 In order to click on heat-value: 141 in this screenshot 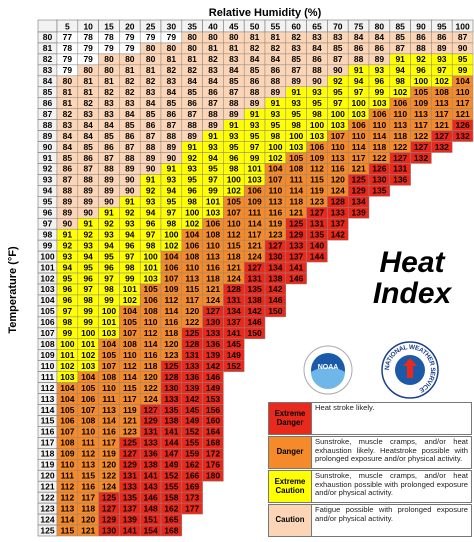, I will do `click(171, 432)`.